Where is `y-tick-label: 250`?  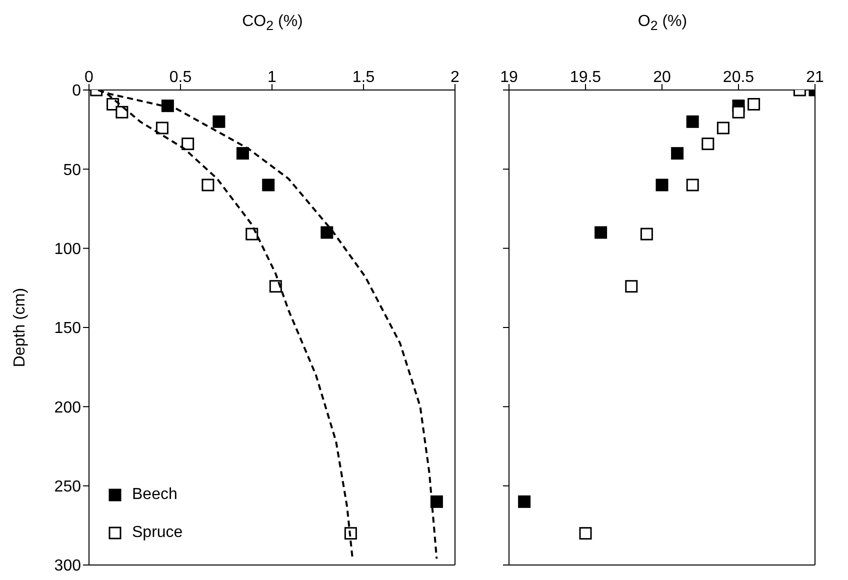 y-tick-label: 250 is located at coordinates (68, 487).